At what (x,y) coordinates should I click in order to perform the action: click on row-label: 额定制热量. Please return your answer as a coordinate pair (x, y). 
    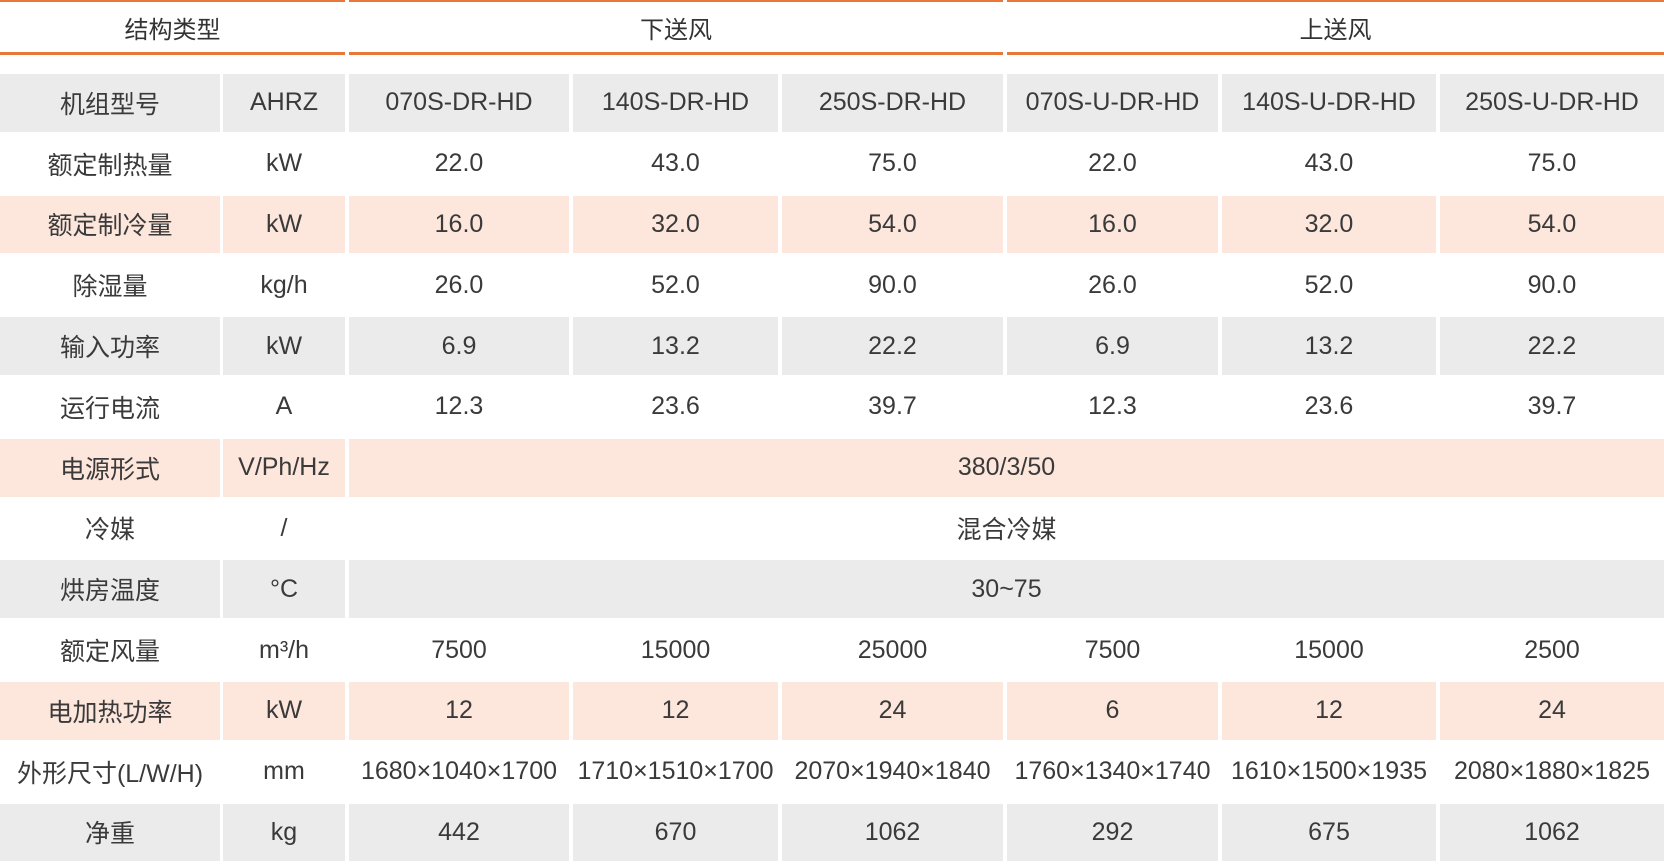
    Looking at the image, I should click on (110, 163).